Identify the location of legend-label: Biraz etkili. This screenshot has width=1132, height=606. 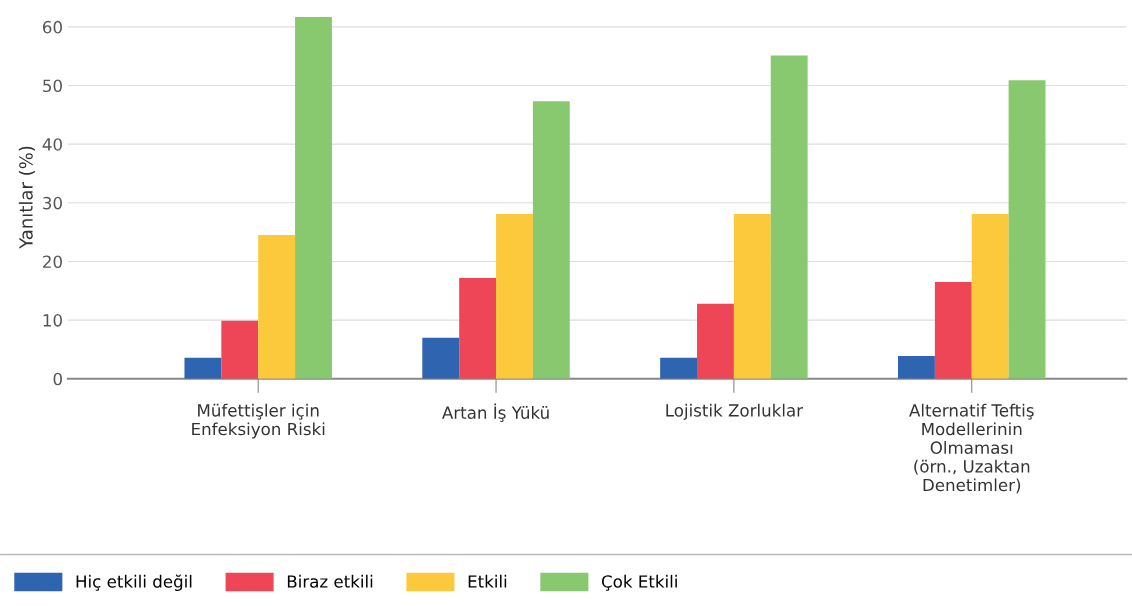
(330, 581).